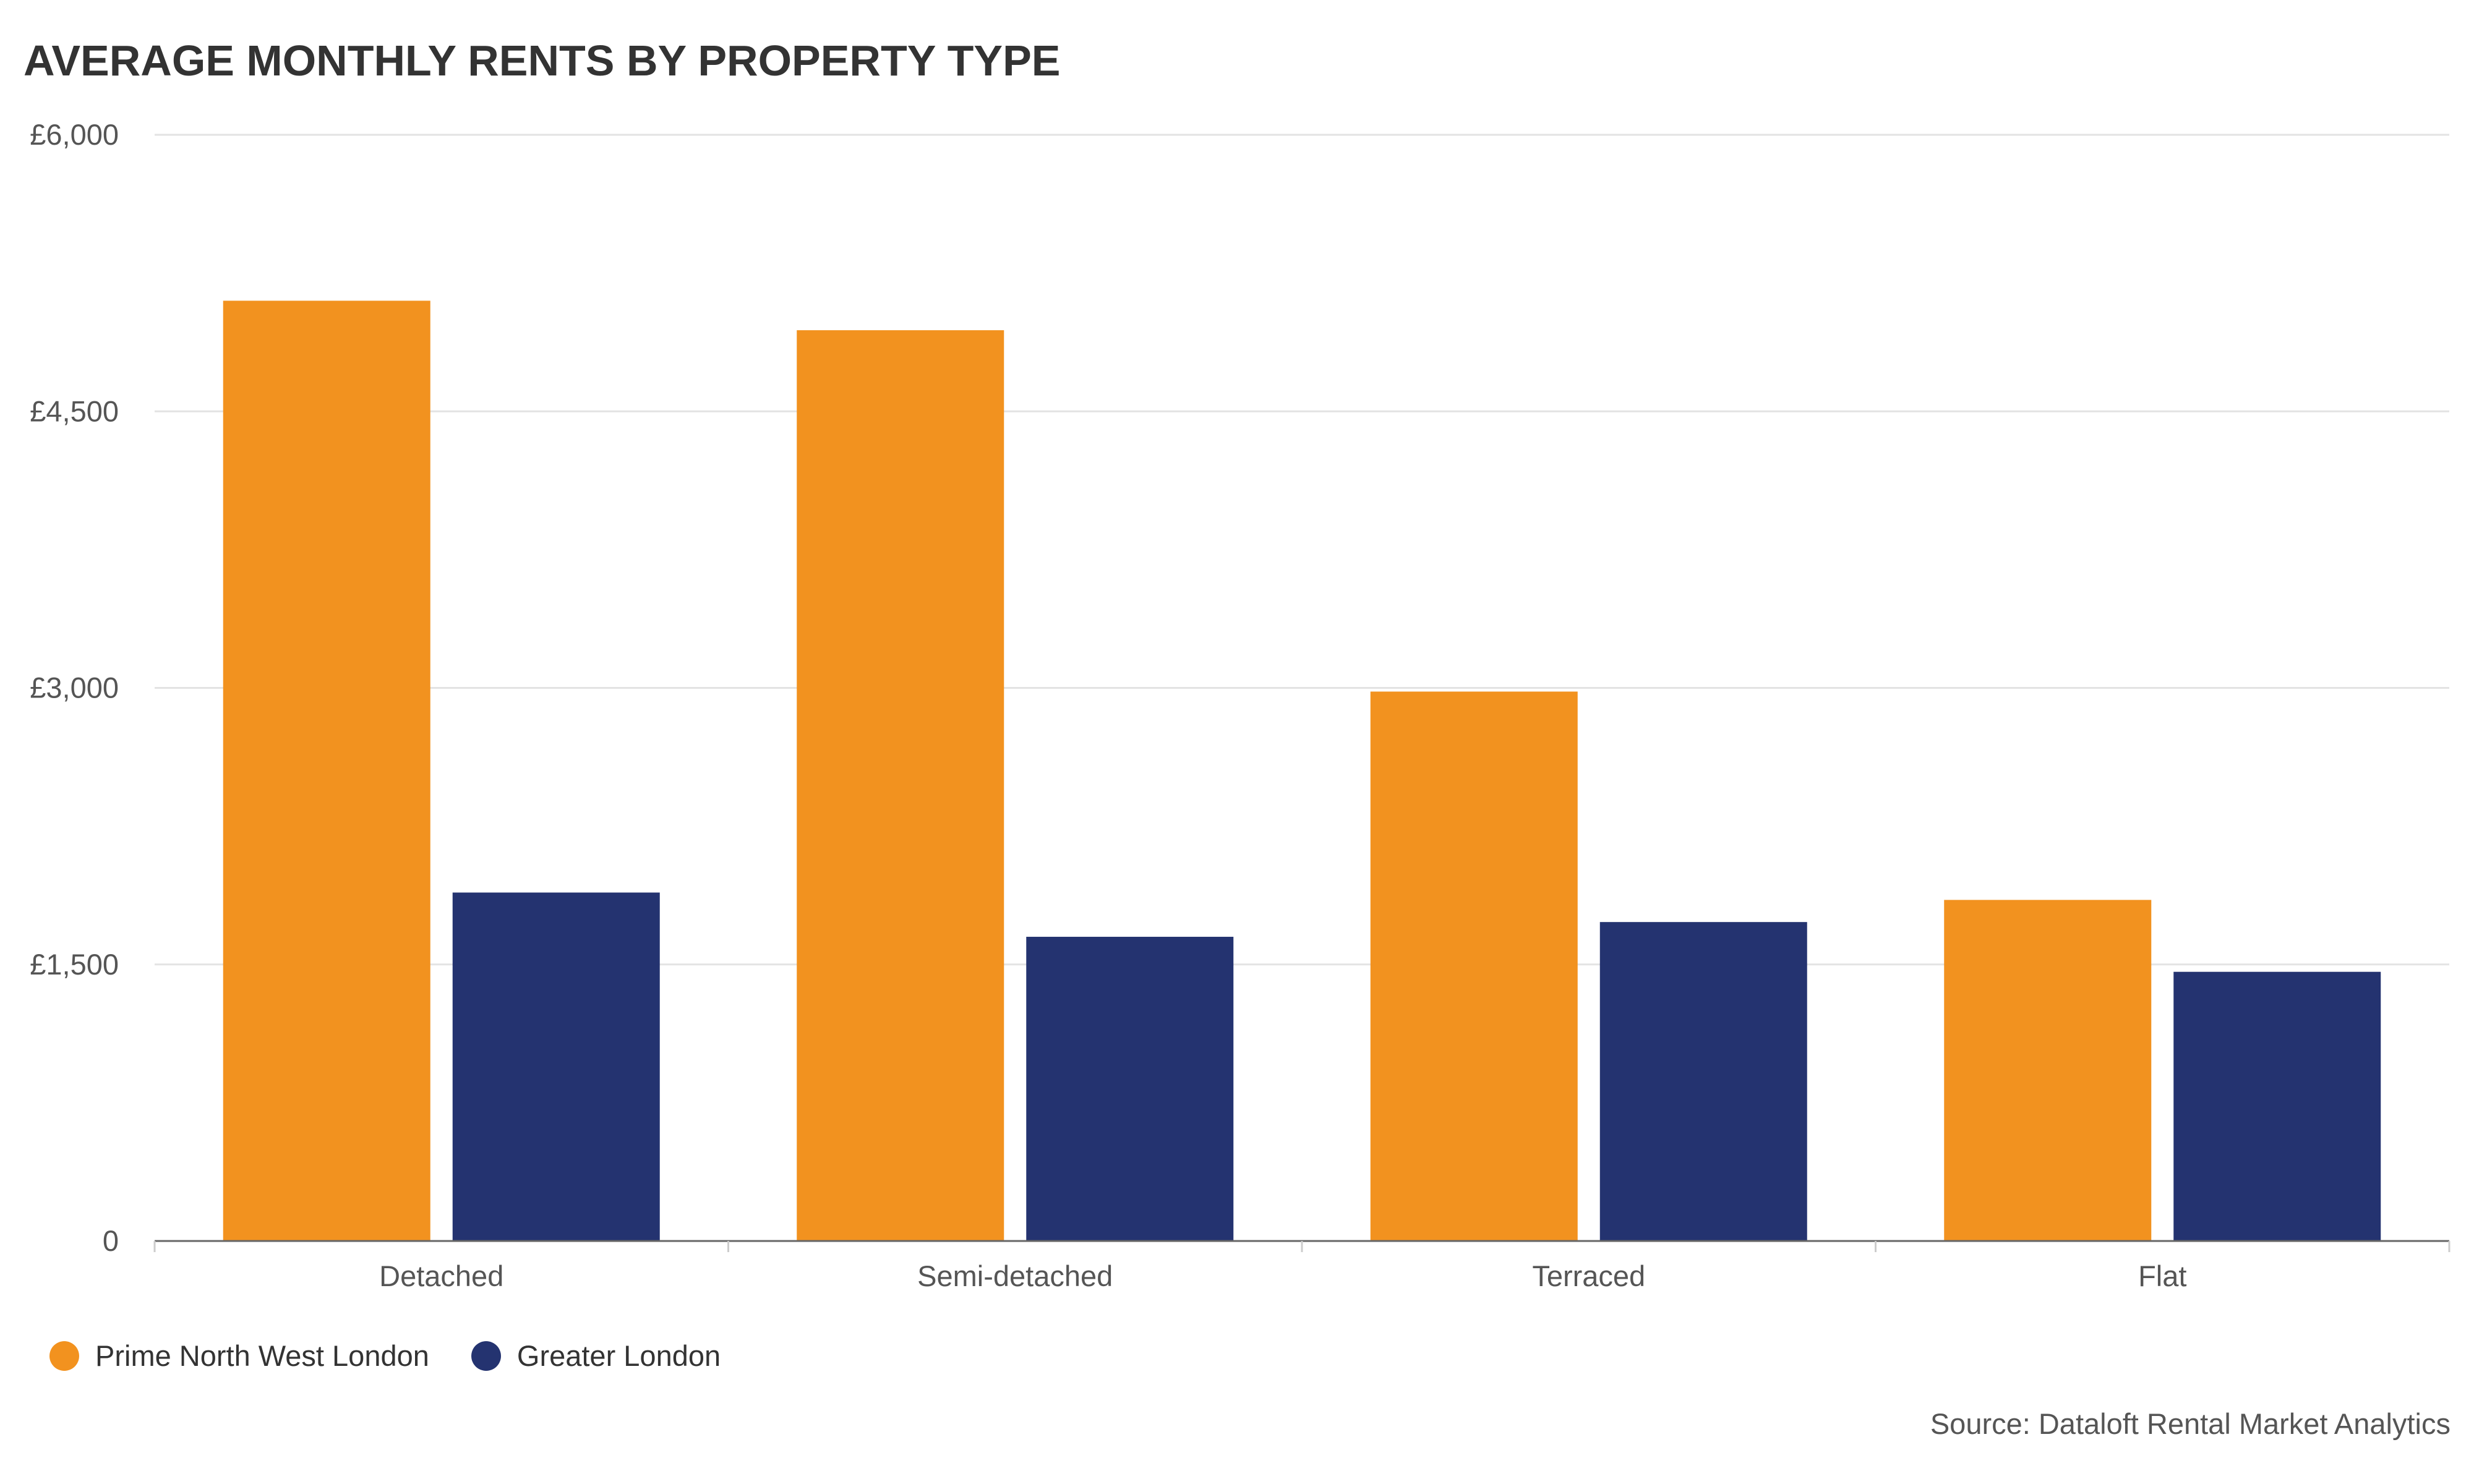 The width and height of the screenshot is (2474, 1484). Describe the element at coordinates (74, 134) in the screenshot. I see `y-tick-label: £6,000` at that location.